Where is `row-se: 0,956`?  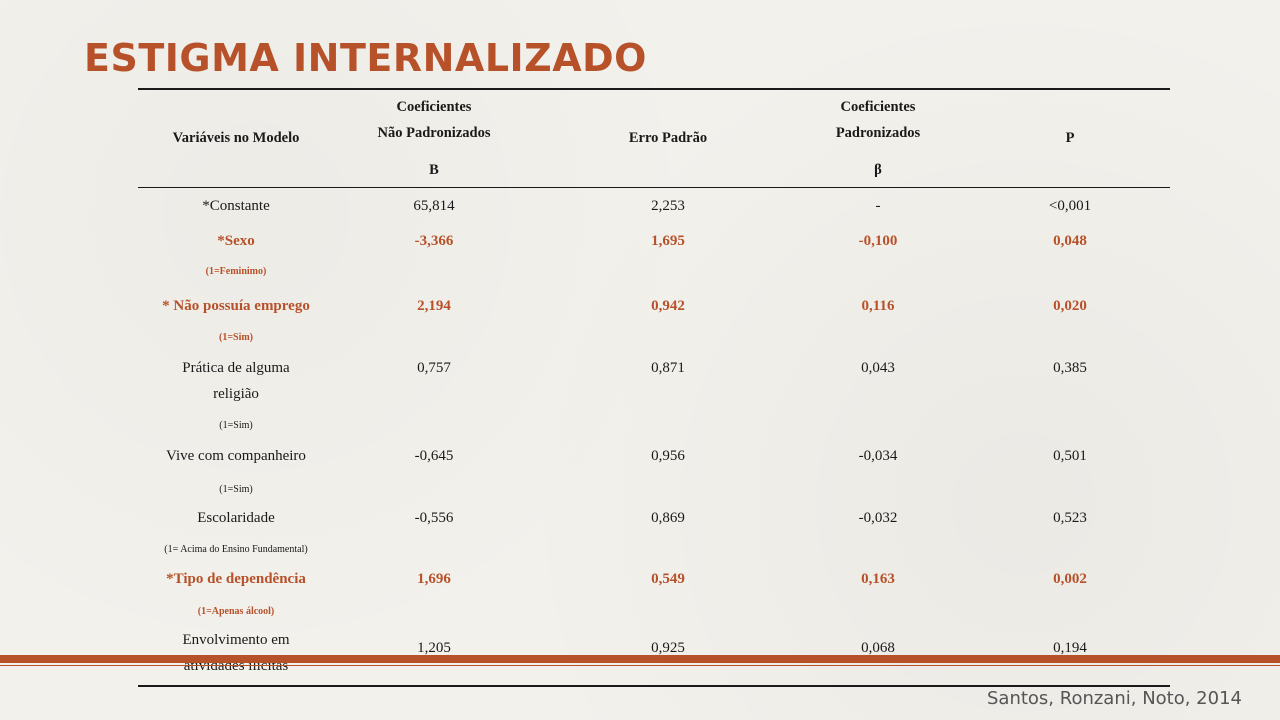
row-se: 0,956 is located at coordinates (668, 456).